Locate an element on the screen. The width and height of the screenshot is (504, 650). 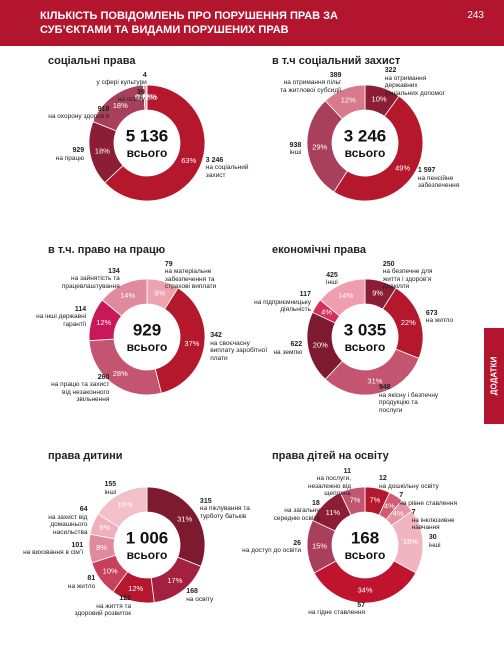
slice-label: 101 на виховання в сім’ї is located at coordinates (52, 549).